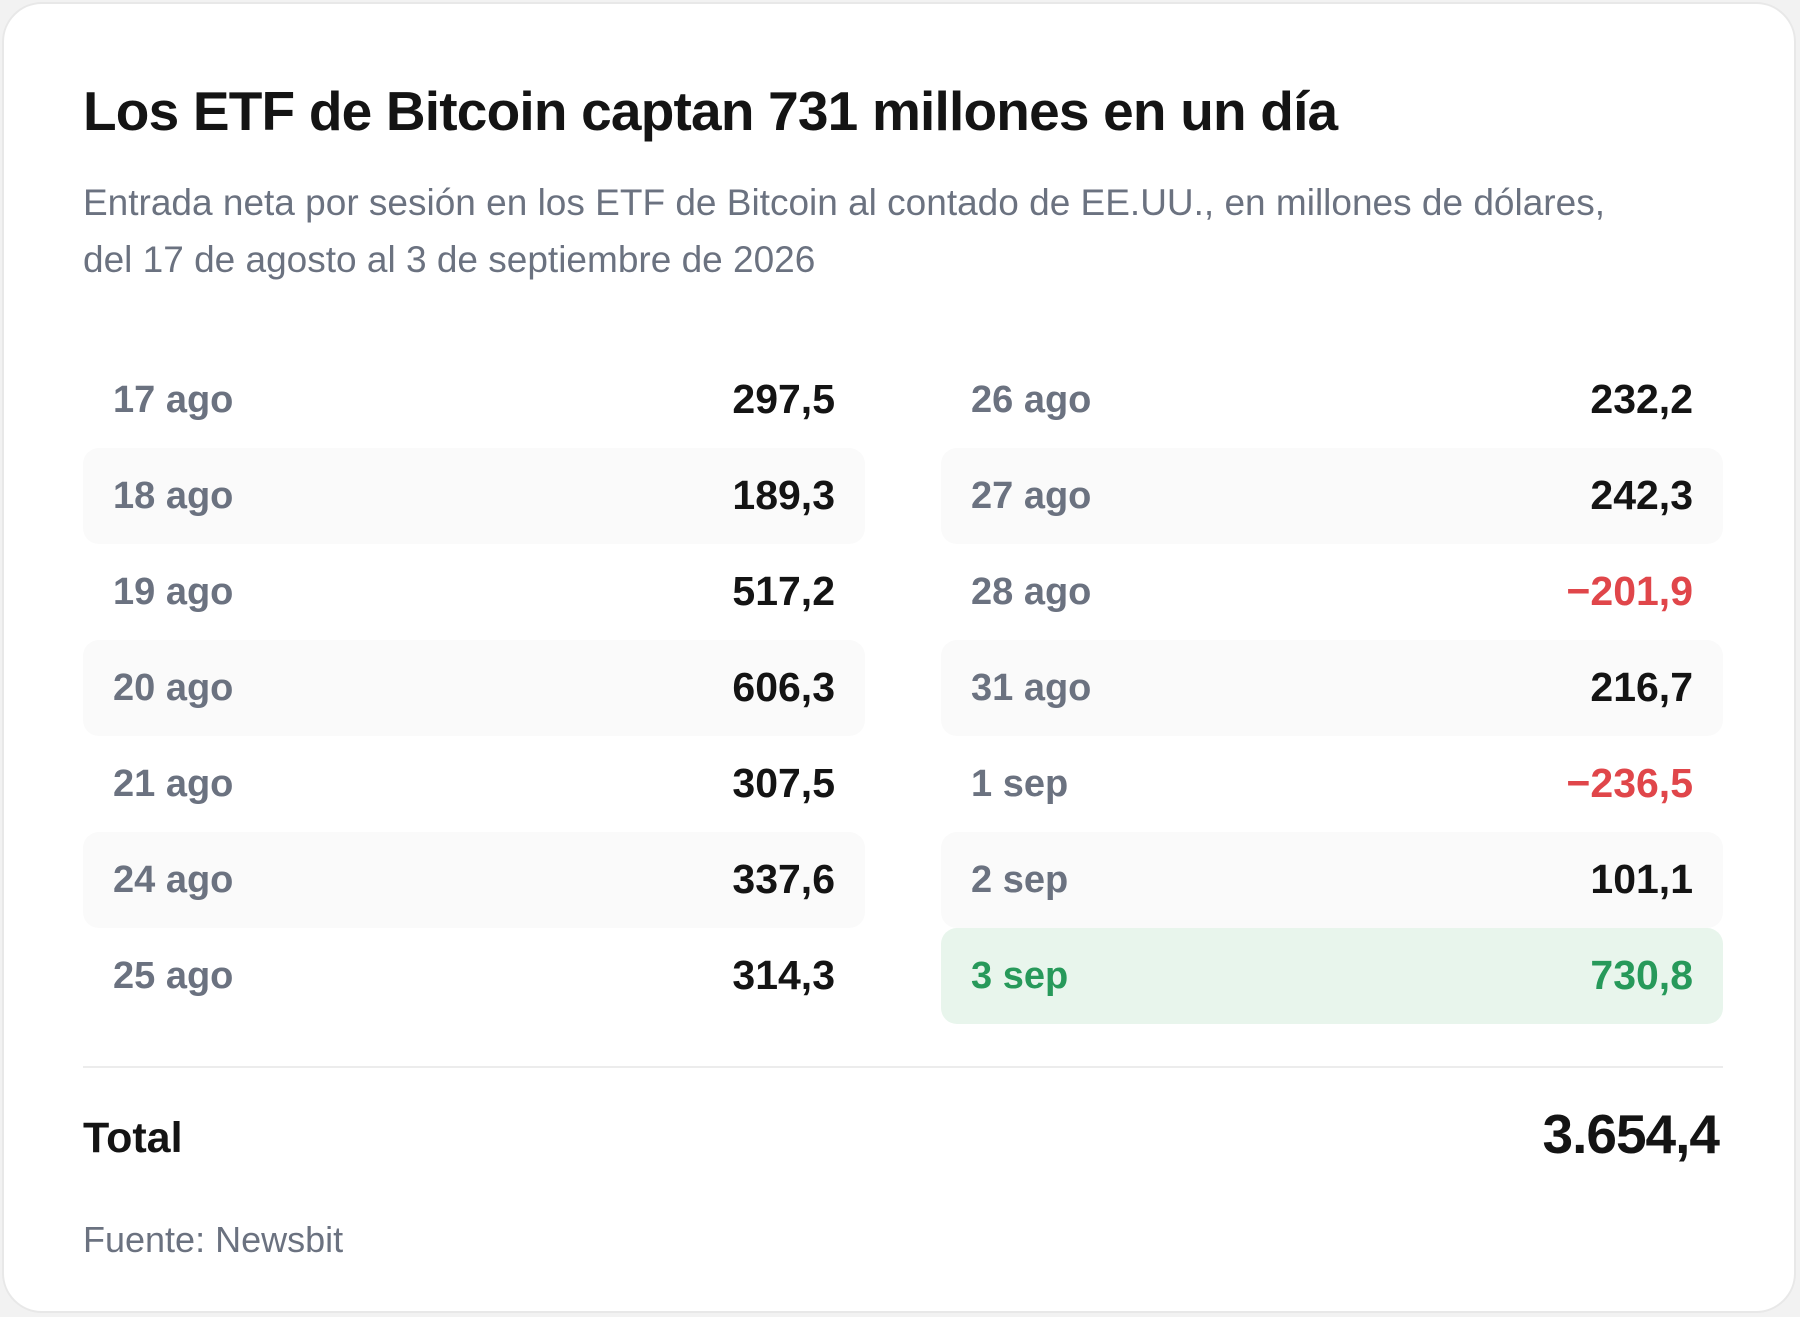  What do you see at coordinates (1641, 399) in the screenshot?
I see `row-value: 232,2` at bounding box center [1641, 399].